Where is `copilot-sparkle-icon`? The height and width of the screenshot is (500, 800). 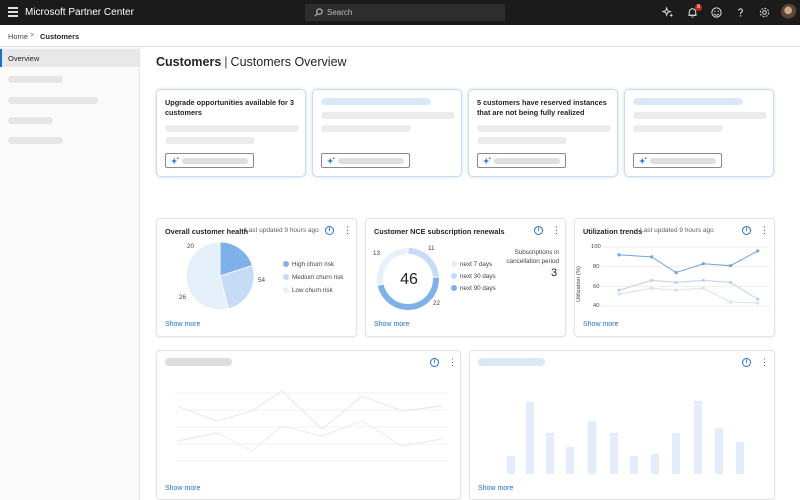
copilot-sparkle-icon is located at coordinates (668, 12).